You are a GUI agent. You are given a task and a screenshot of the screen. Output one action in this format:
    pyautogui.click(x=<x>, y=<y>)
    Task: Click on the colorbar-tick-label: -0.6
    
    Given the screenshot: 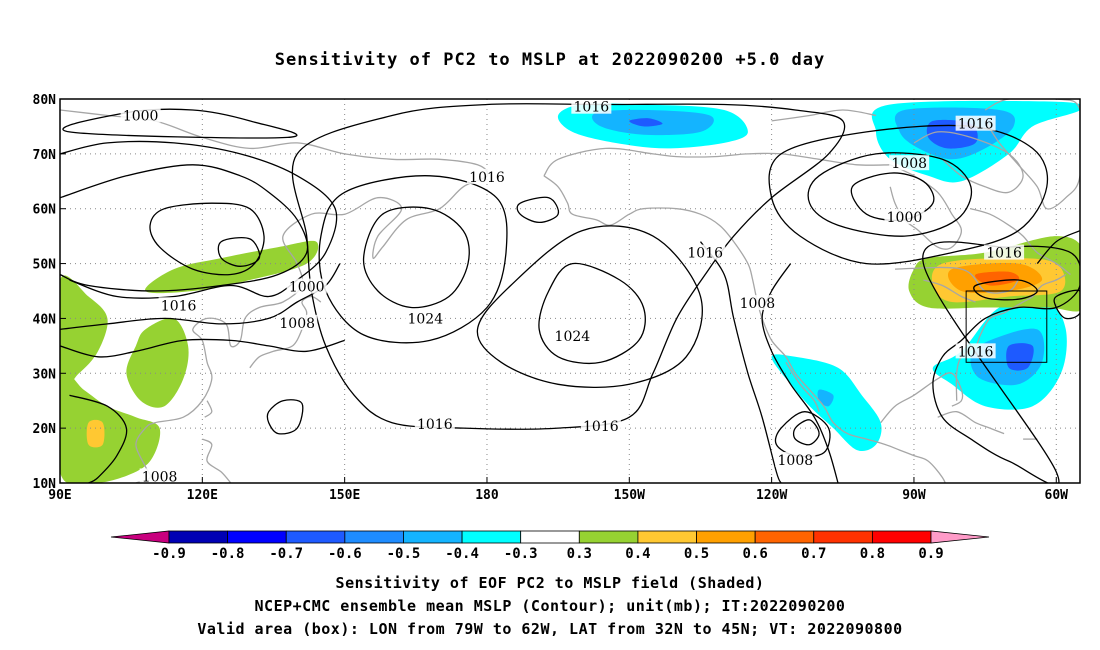 What is the action you would take?
    pyautogui.click(x=345, y=554)
    